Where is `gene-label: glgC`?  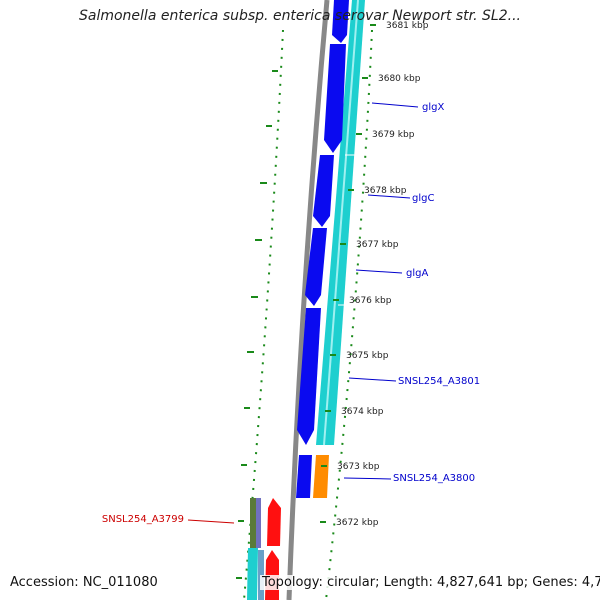 gene-label: glgC is located at coordinates (423, 198).